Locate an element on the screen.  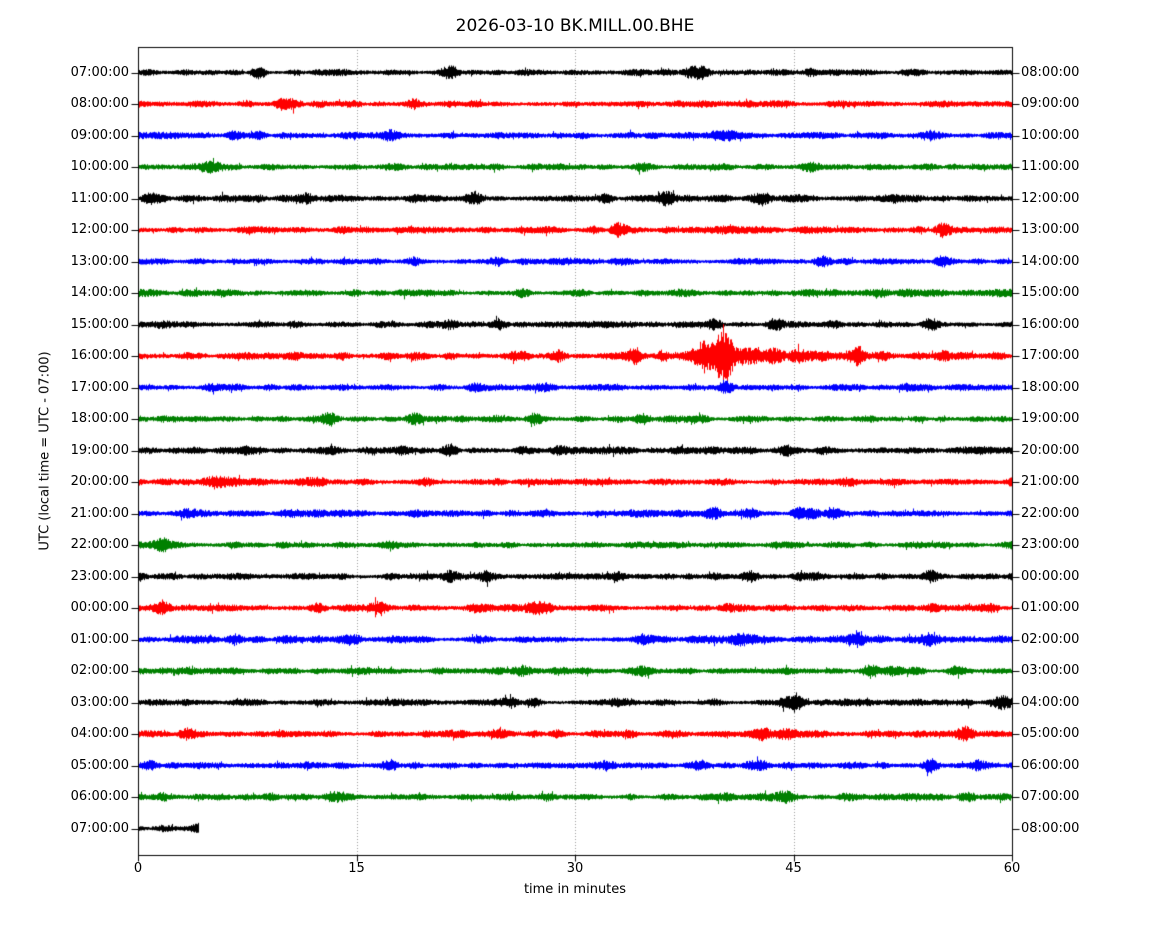
utc-row-label: 02:00:00 is located at coordinates (99, 670).